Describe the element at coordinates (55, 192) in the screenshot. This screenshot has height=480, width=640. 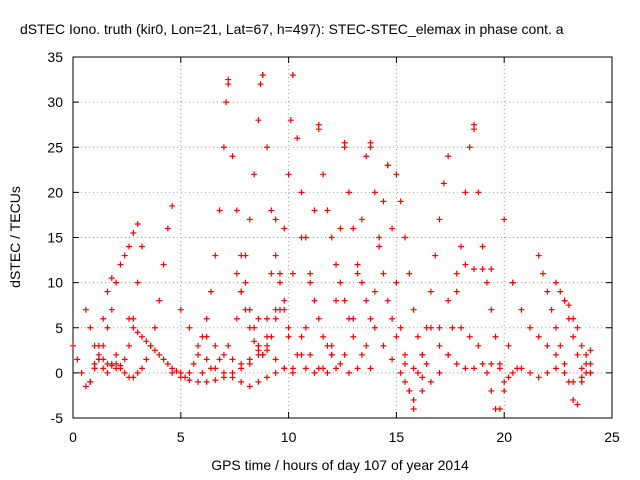
I see `y-tick-label: 20` at that location.